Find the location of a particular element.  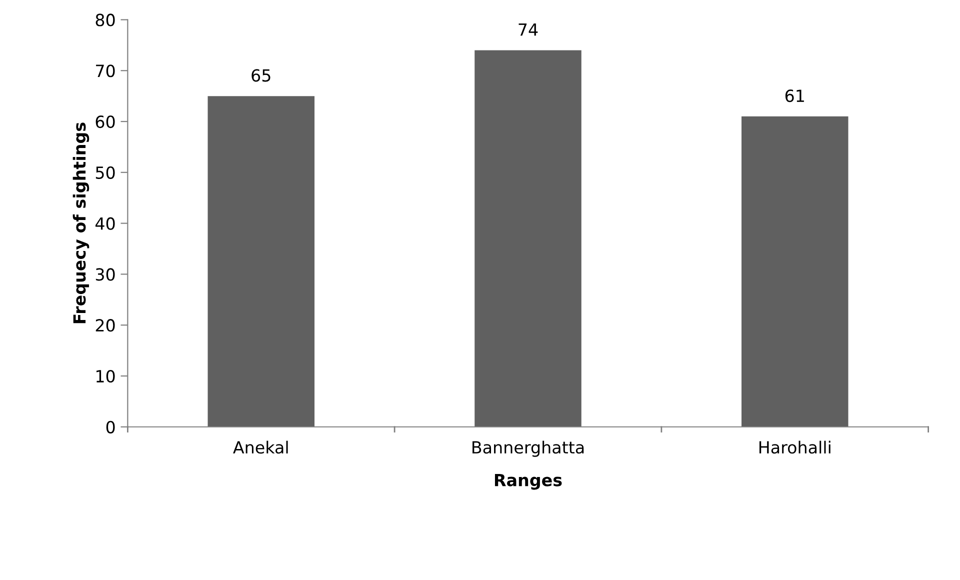

x-tick-label: Anekal is located at coordinates (260, 447).